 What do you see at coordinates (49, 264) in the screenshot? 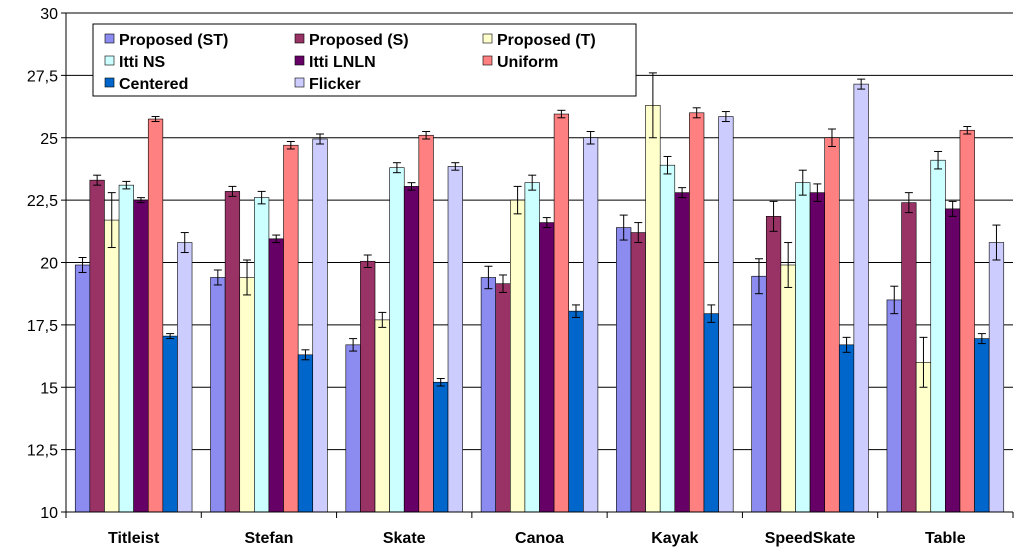
I see `y-tick-label: 20` at bounding box center [49, 264].